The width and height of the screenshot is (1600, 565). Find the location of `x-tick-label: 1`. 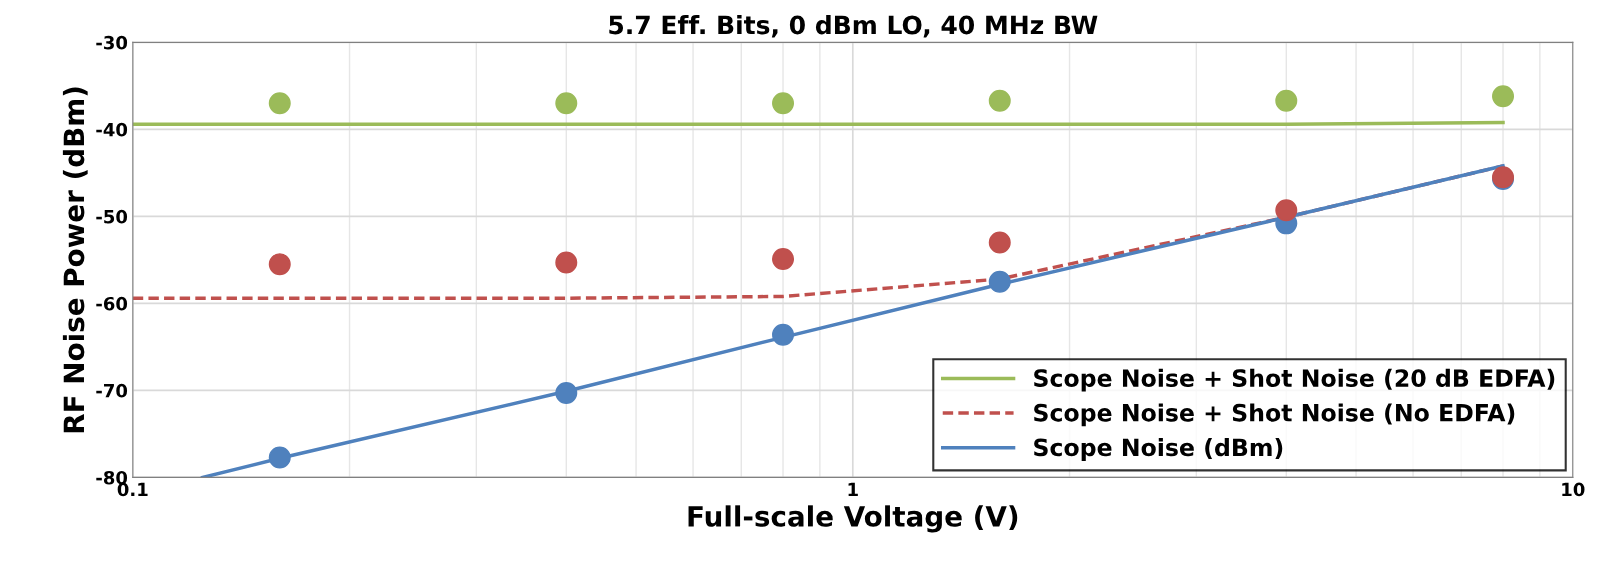

x-tick-label: 1 is located at coordinates (853, 489).